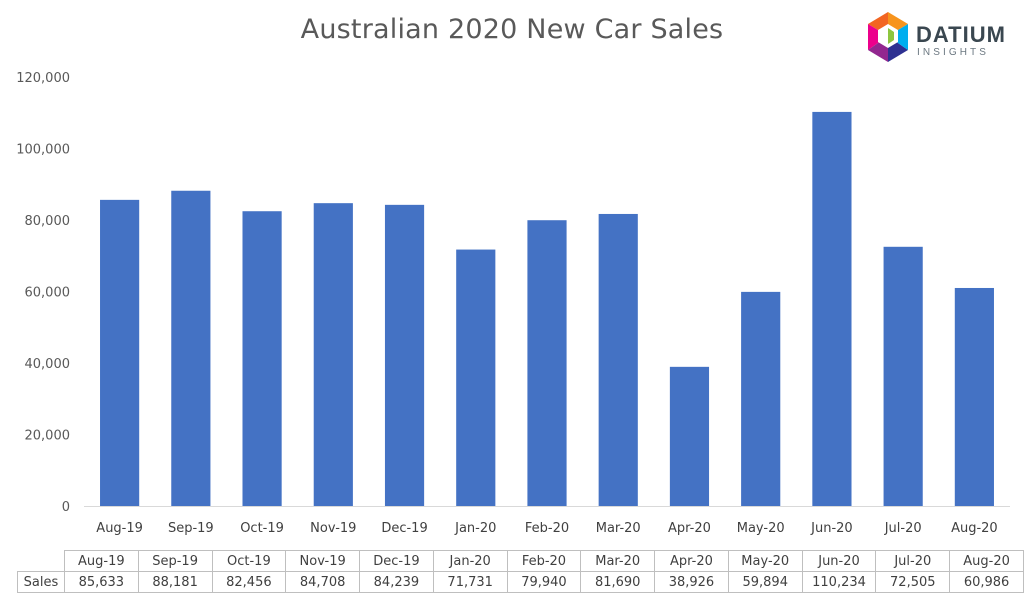 The width and height of the screenshot is (1024, 615). What do you see at coordinates (765, 582) in the screenshot?
I see `table-cell: 59,894` at bounding box center [765, 582].